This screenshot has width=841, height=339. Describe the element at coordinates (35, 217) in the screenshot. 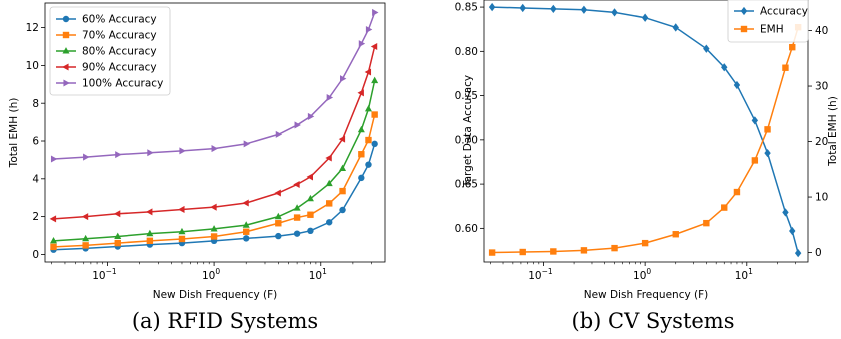

I see `y-tick-label: 2` at that location.